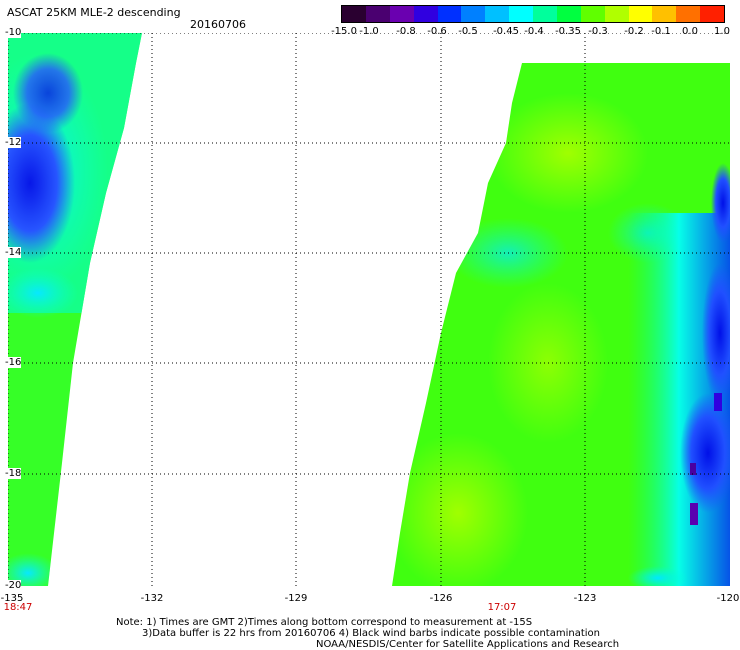 The height and width of the screenshot is (650, 740). Describe the element at coordinates (634, 31) in the screenshot. I see `colorbar-label: -0.2` at that location.